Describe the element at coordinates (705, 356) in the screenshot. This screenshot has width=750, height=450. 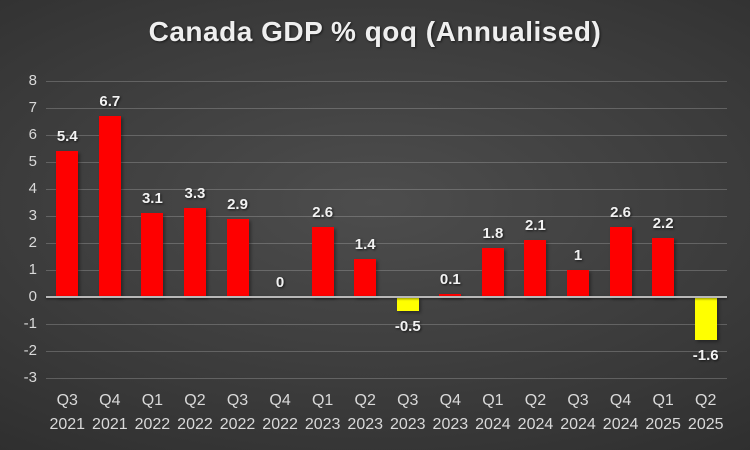
I see `data-label-q2-2025: -1.6` at that location.